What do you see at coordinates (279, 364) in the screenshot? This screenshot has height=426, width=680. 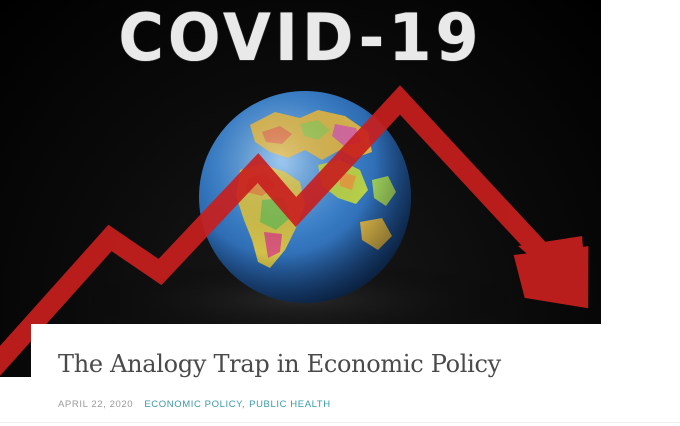 I see `post-title: The Analogy Trap in Economic Policy` at bounding box center [279, 364].